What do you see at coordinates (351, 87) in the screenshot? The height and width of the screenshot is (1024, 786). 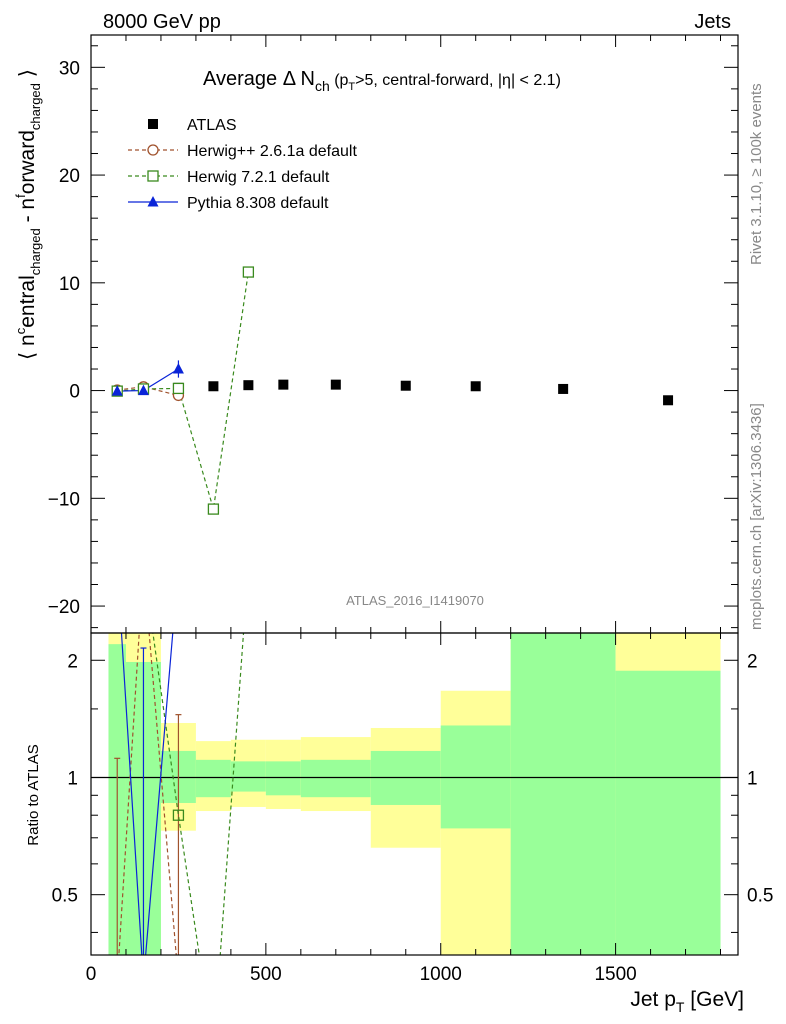 I see `title-sub-t: T` at bounding box center [351, 87].